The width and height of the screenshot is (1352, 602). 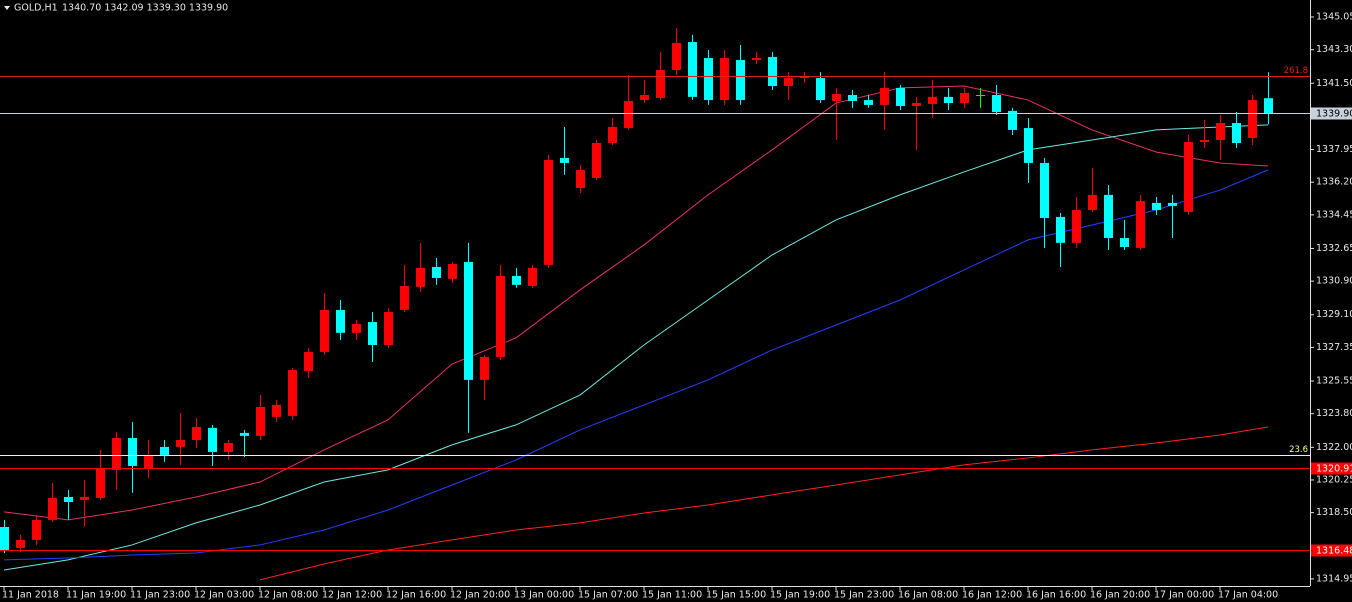 I want to click on x-tick-label: 11 Jan 2018, so click(x=30, y=595).